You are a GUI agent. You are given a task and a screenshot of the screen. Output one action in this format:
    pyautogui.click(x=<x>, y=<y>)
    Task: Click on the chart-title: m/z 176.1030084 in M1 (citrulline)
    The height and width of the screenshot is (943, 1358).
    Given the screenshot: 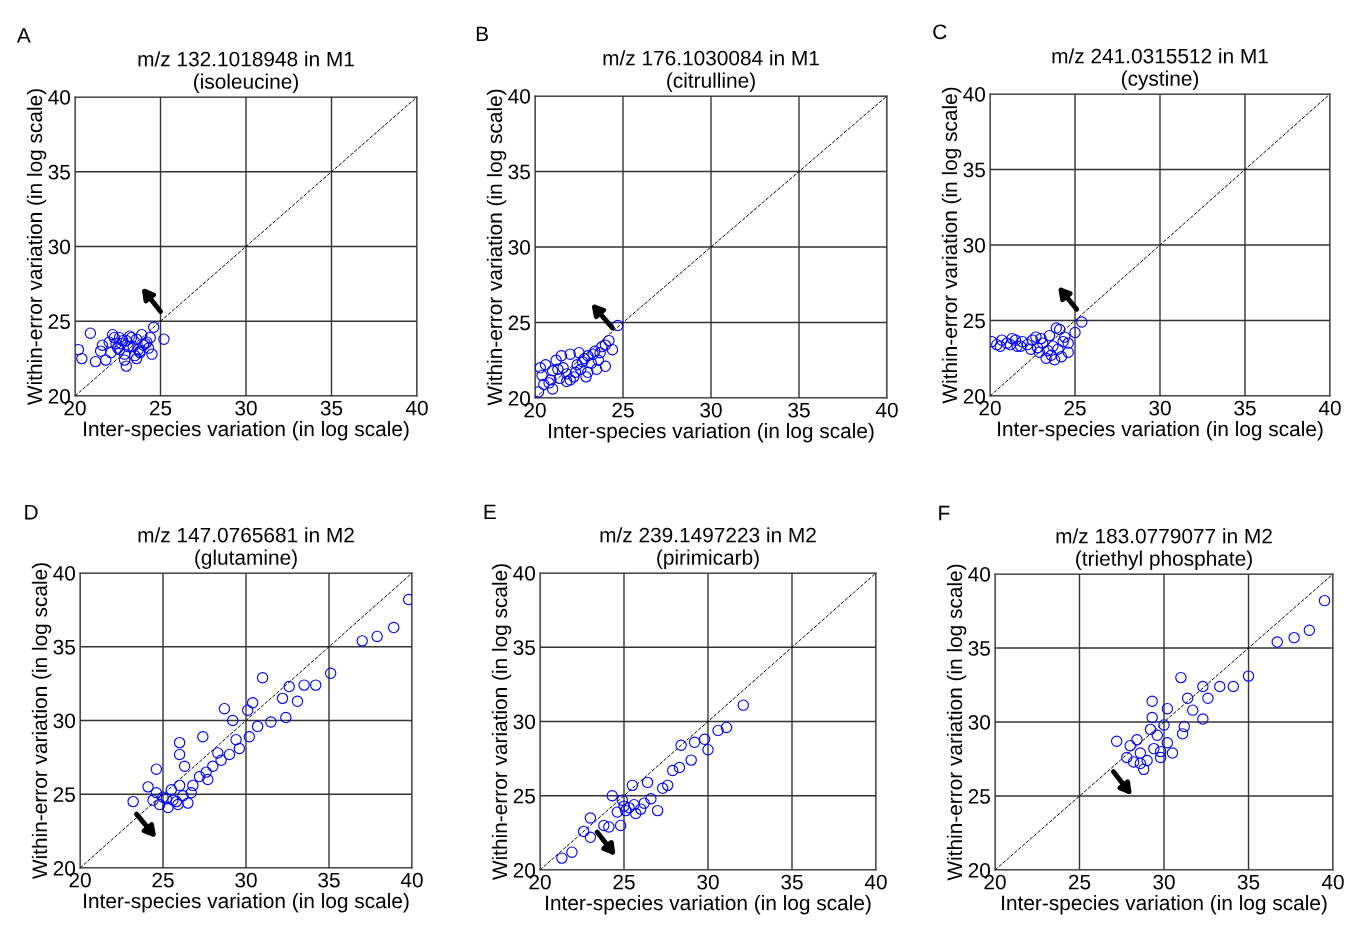 What is the action you would take?
    pyautogui.click(x=711, y=71)
    